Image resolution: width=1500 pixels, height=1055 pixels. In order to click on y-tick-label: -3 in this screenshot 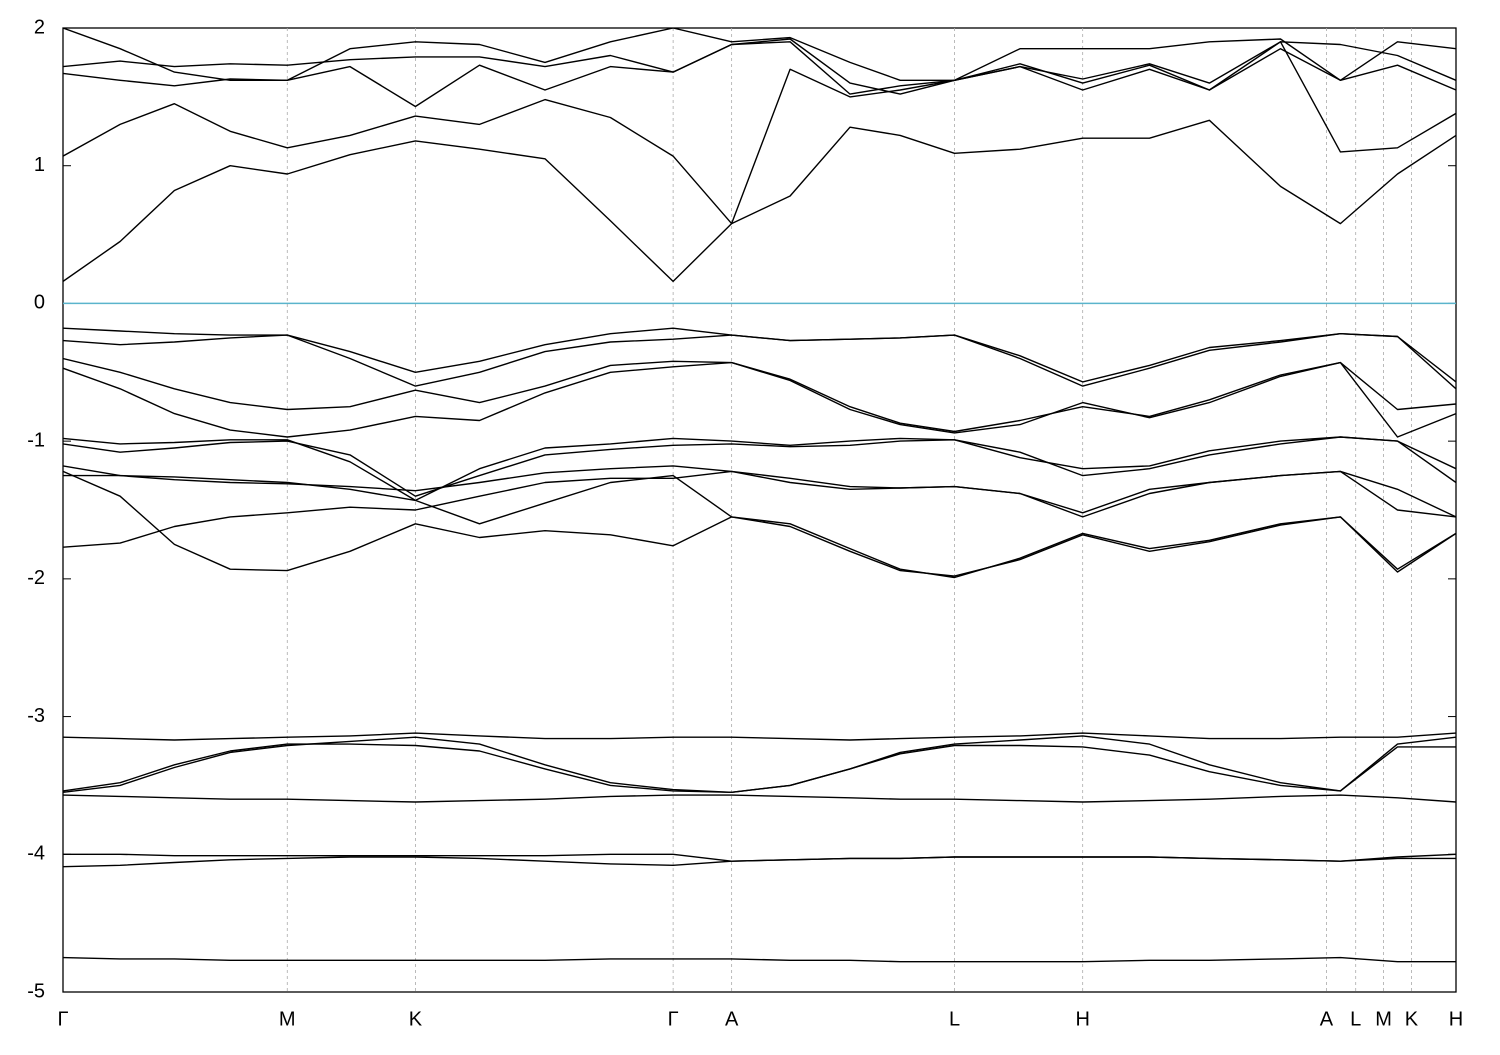, I will do `click(36, 716)`.